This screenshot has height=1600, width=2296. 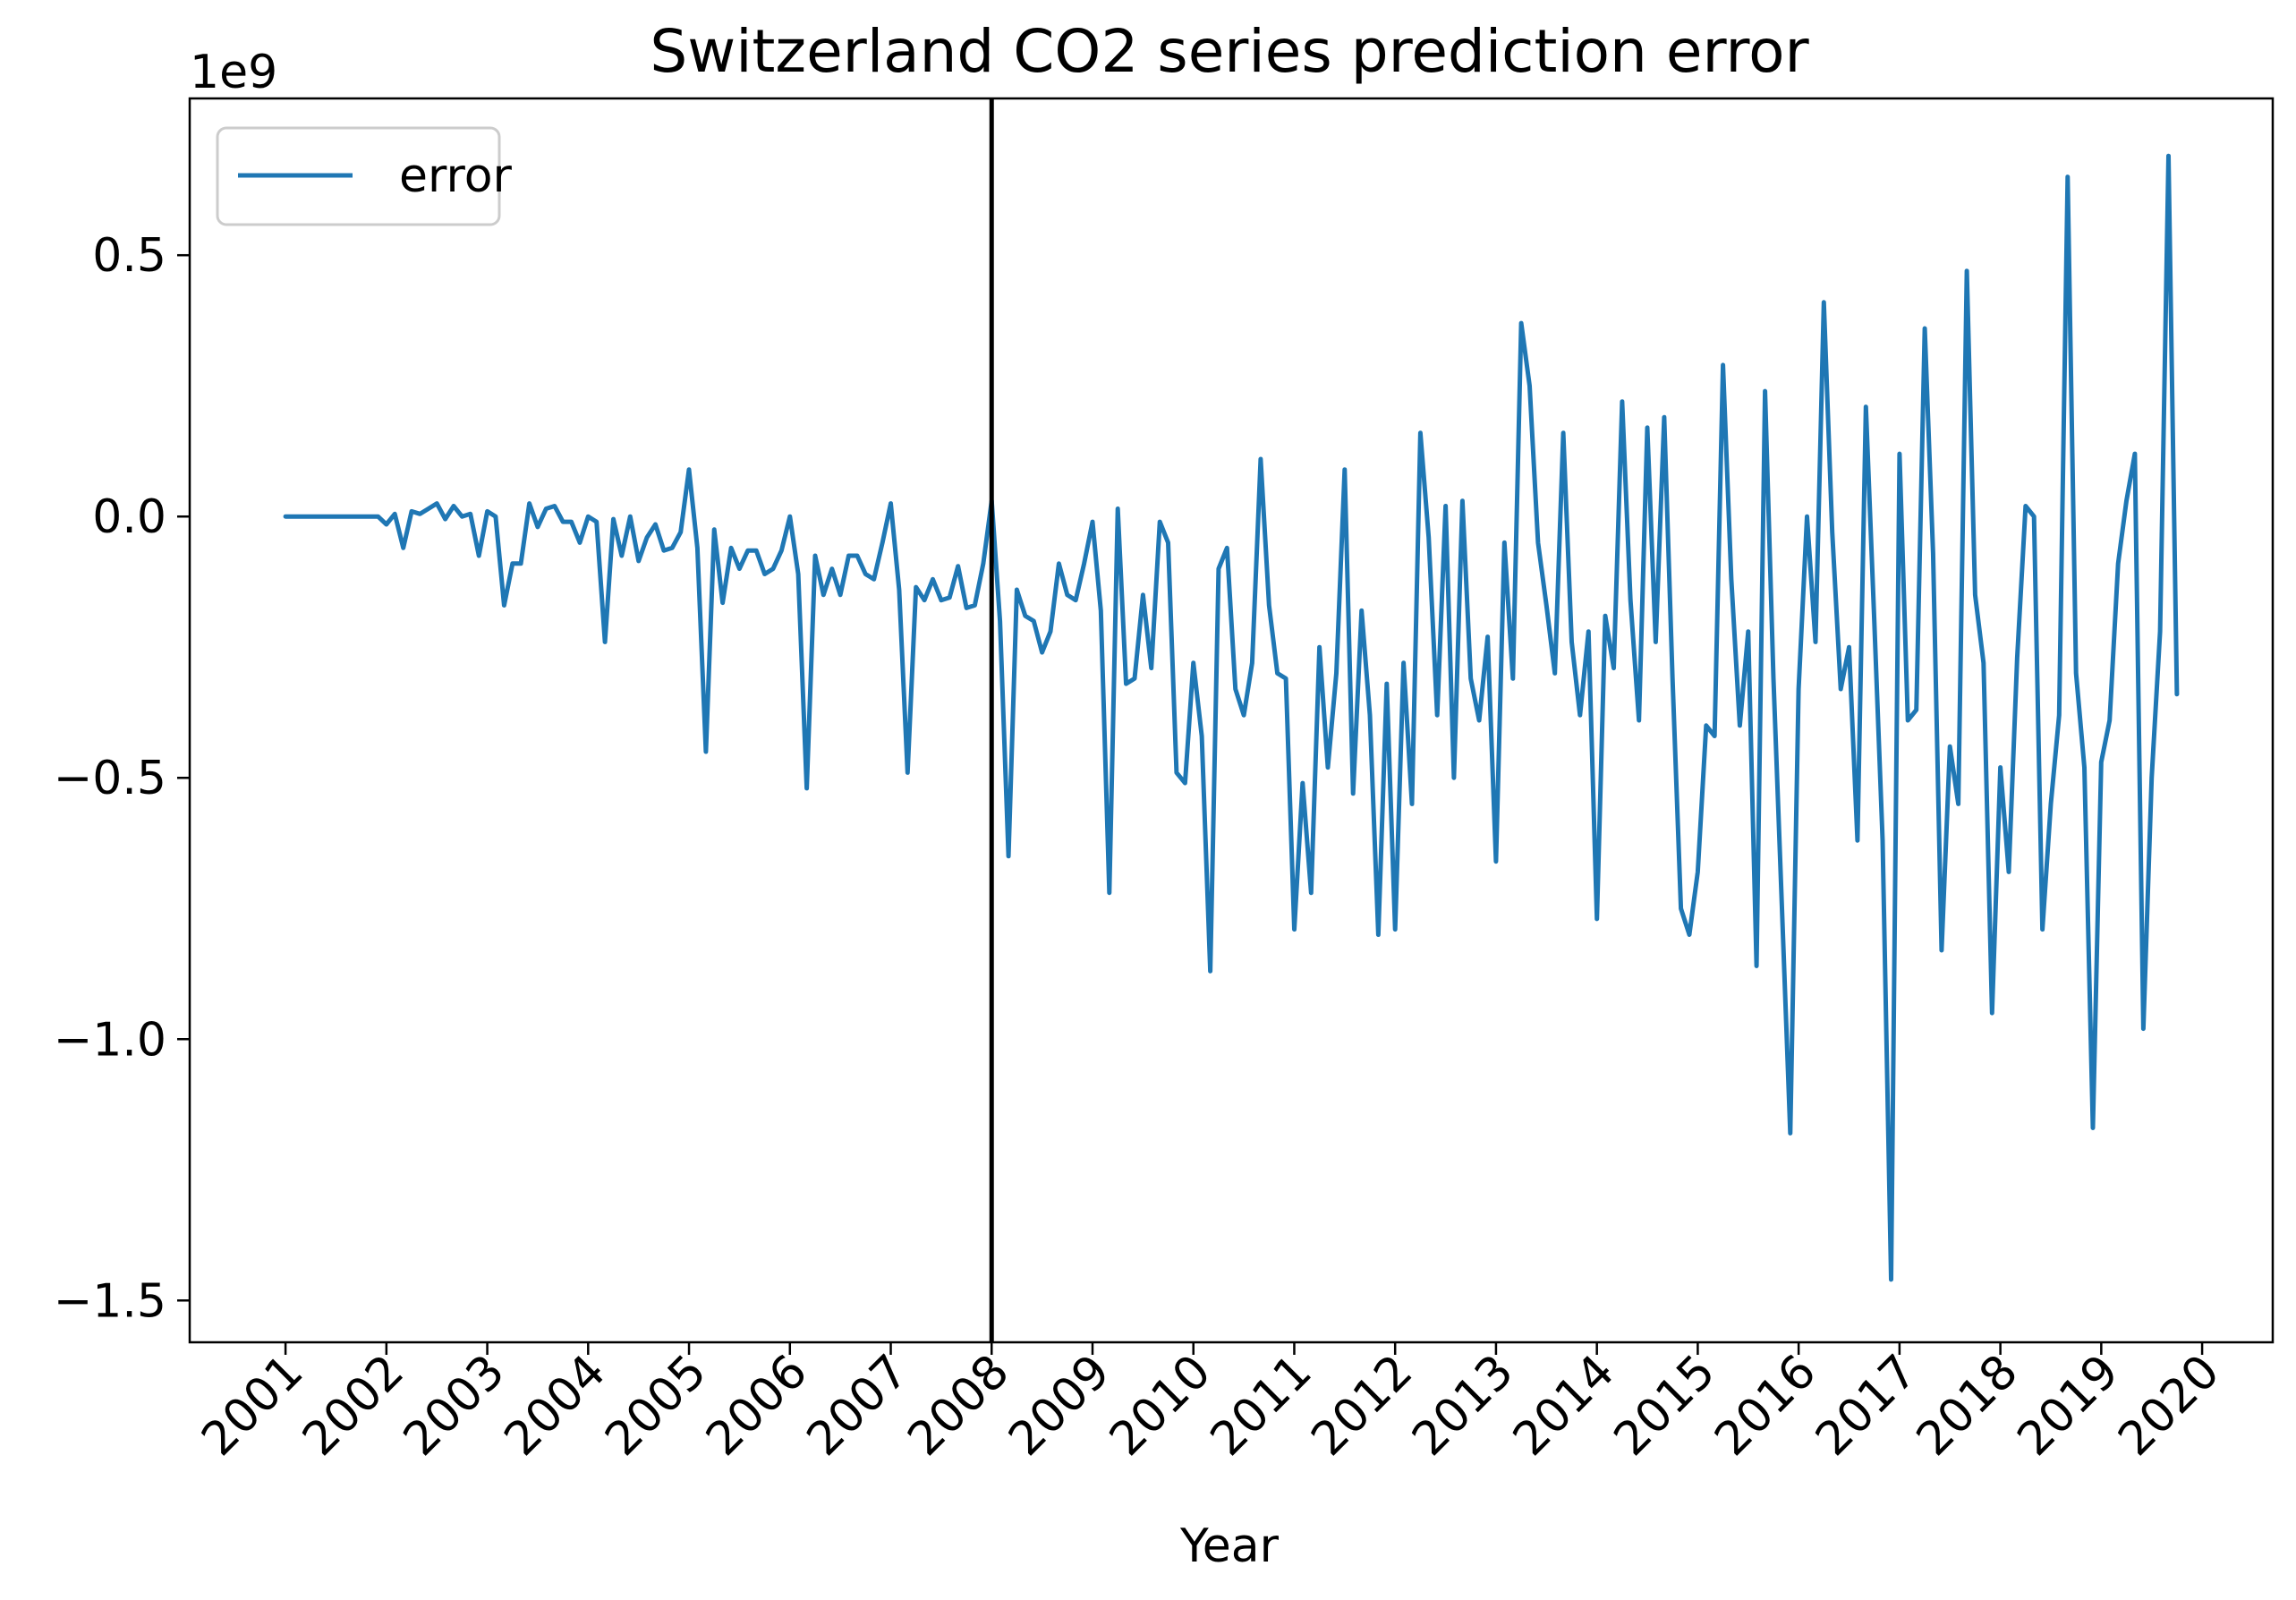 What do you see at coordinates (1229, 51) in the screenshot?
I see `chart-title: Switzerland CO2 series prediction error` at bounding box center [1229, 51].